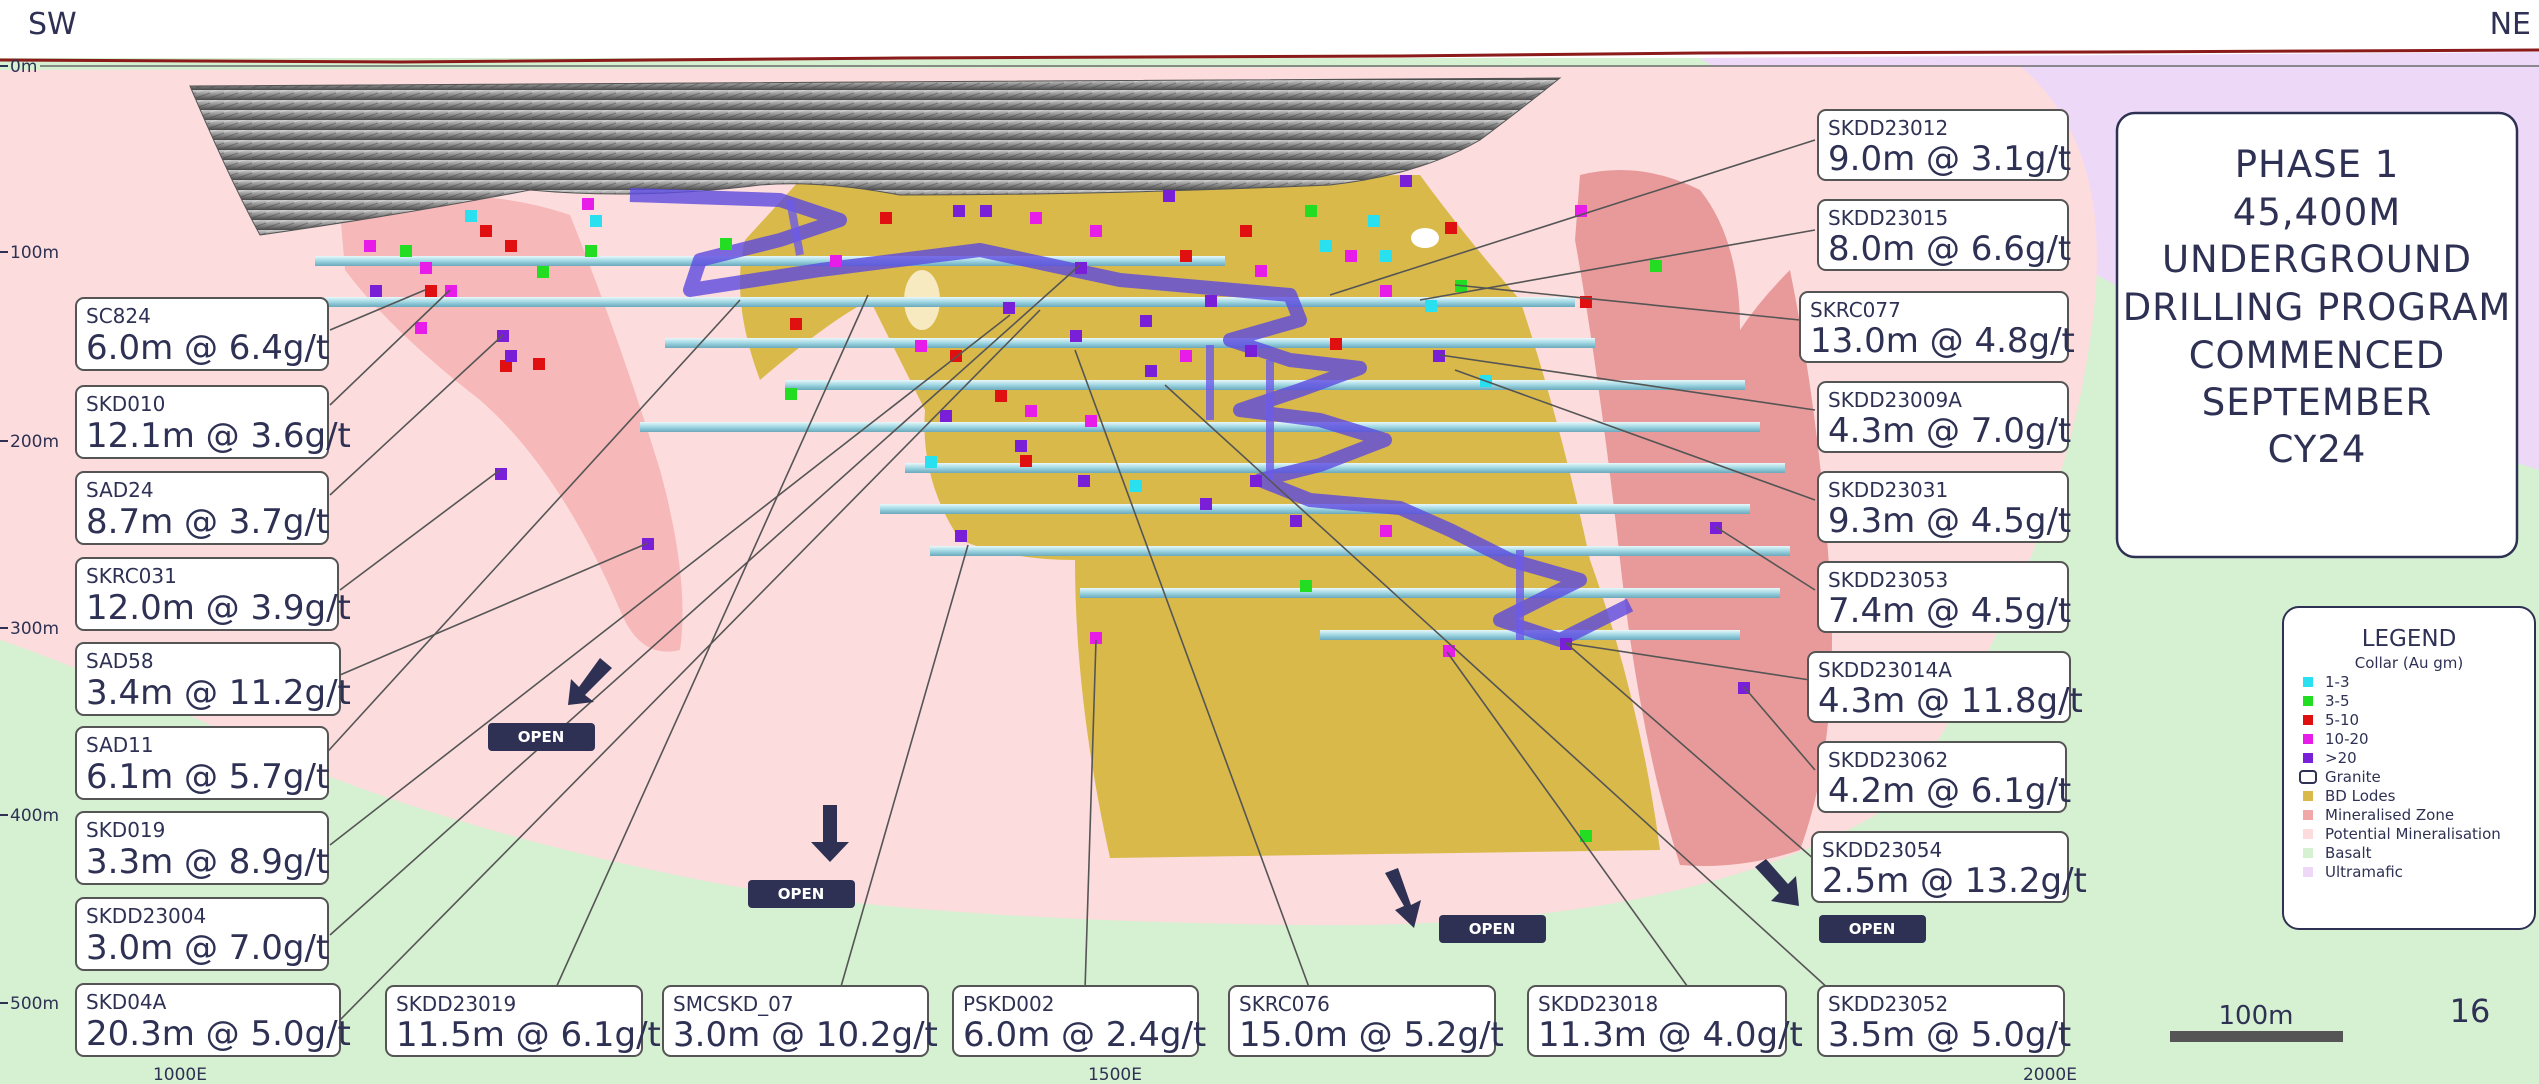 The width and height of the screenshot is (2539, 1084). What do you see at coordinates (541, 737) in the screenshot?
I see `open-label: OPEN` at bounding box center [541, 737].